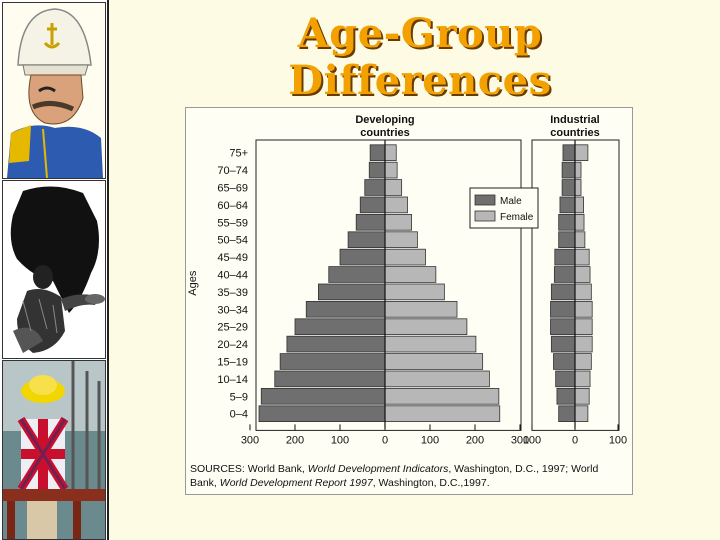  Describe the element at coordinates (517, 217) in the screenshot. I see `legend-label: Female` at that location.